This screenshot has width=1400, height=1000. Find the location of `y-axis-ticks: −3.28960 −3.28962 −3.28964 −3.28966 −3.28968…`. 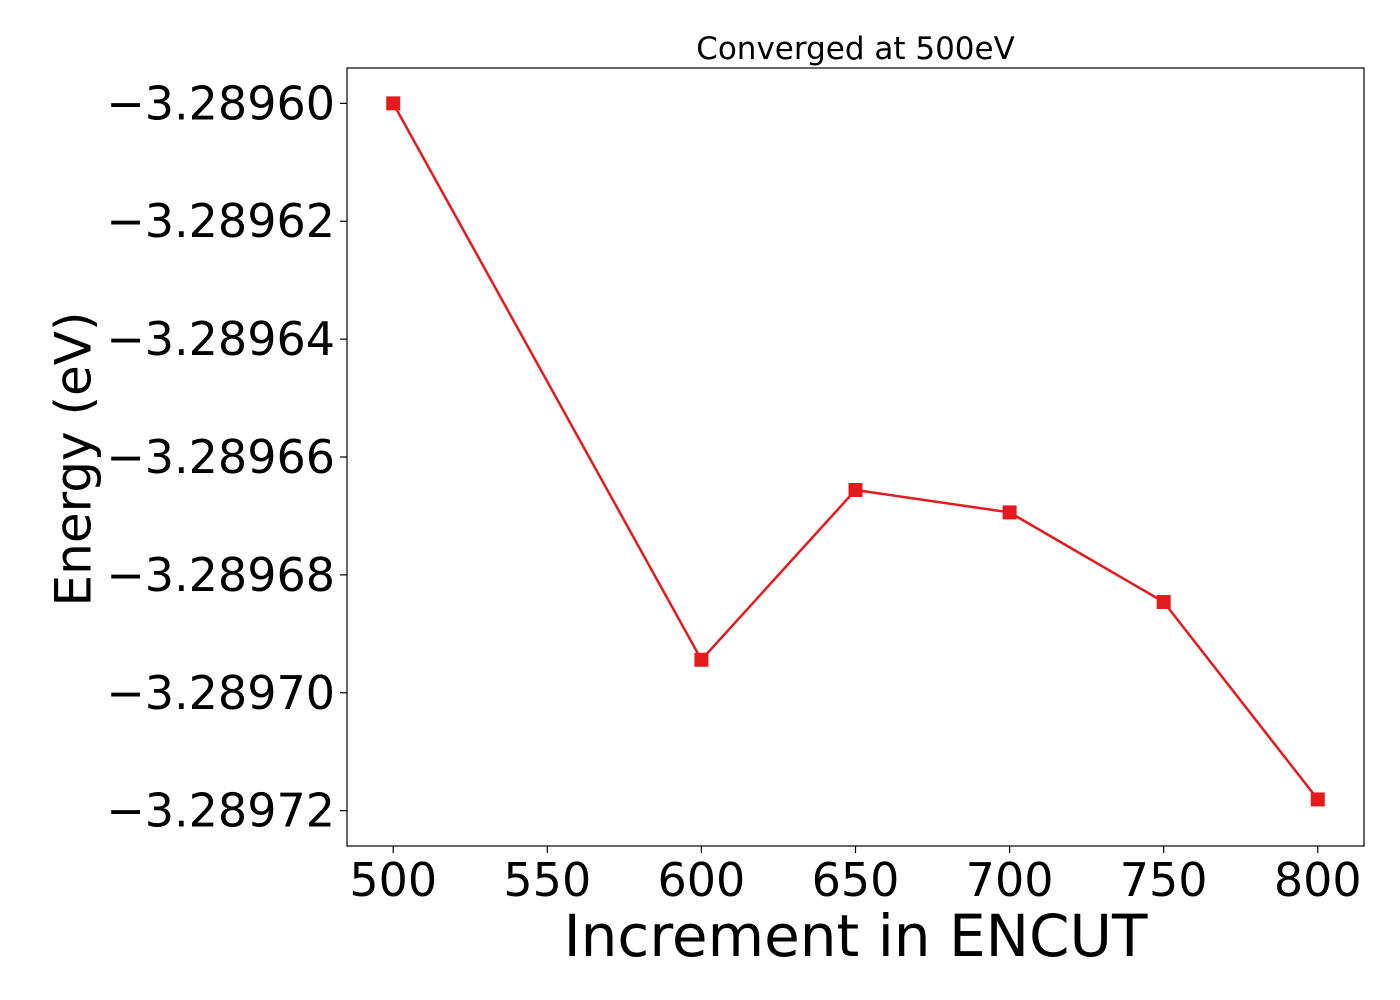

y-axis-ticks: −3.28960 −3.28962 −3.28964 −3.28966 −3.28968… is located at coordinates (226, 457).